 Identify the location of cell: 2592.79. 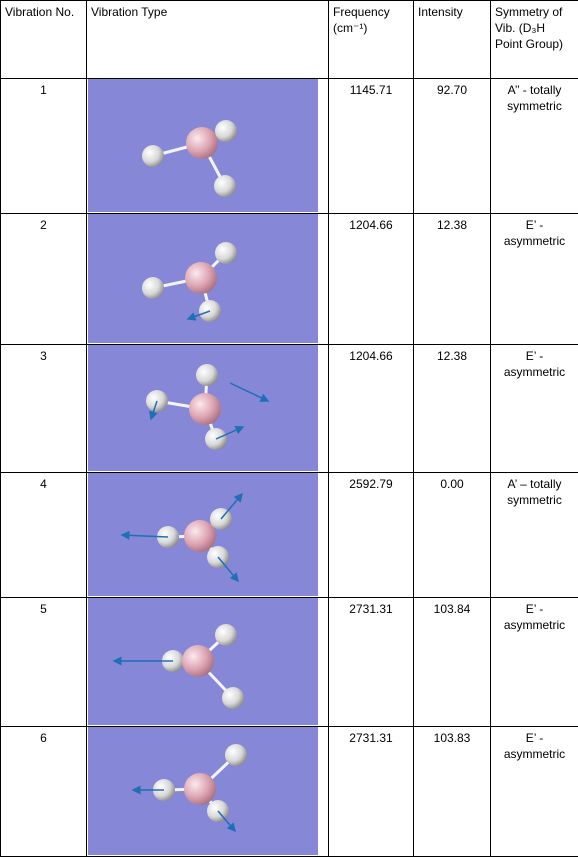
(371, 535).